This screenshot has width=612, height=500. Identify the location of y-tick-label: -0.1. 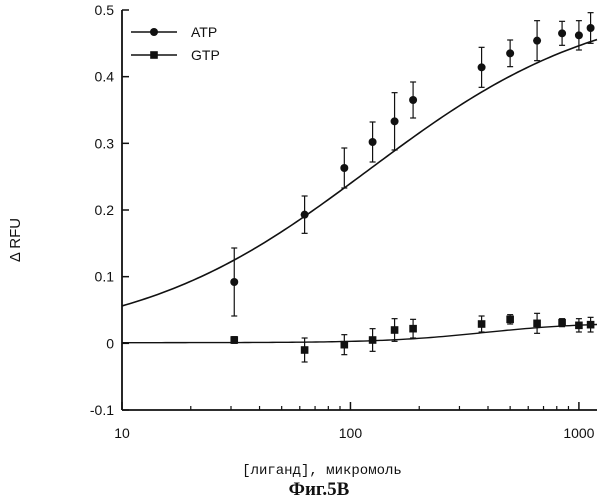
(102, 410).